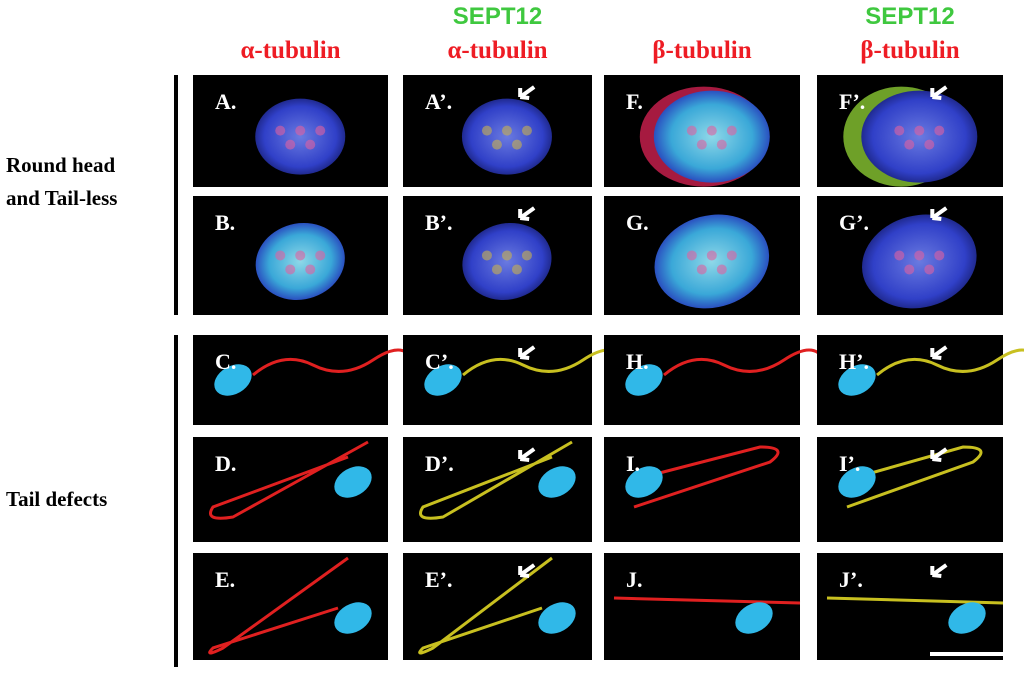 The image size is (1024, 677). Describe the element at coordinates (497, 50) in the screenshot. I see `column-header: α-tubulin` at that location.